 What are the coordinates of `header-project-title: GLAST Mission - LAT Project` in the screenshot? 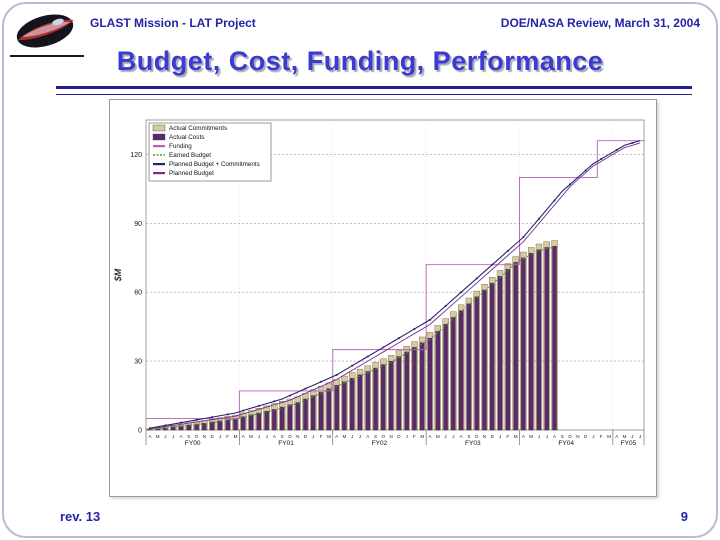 It's located at (173, 23).